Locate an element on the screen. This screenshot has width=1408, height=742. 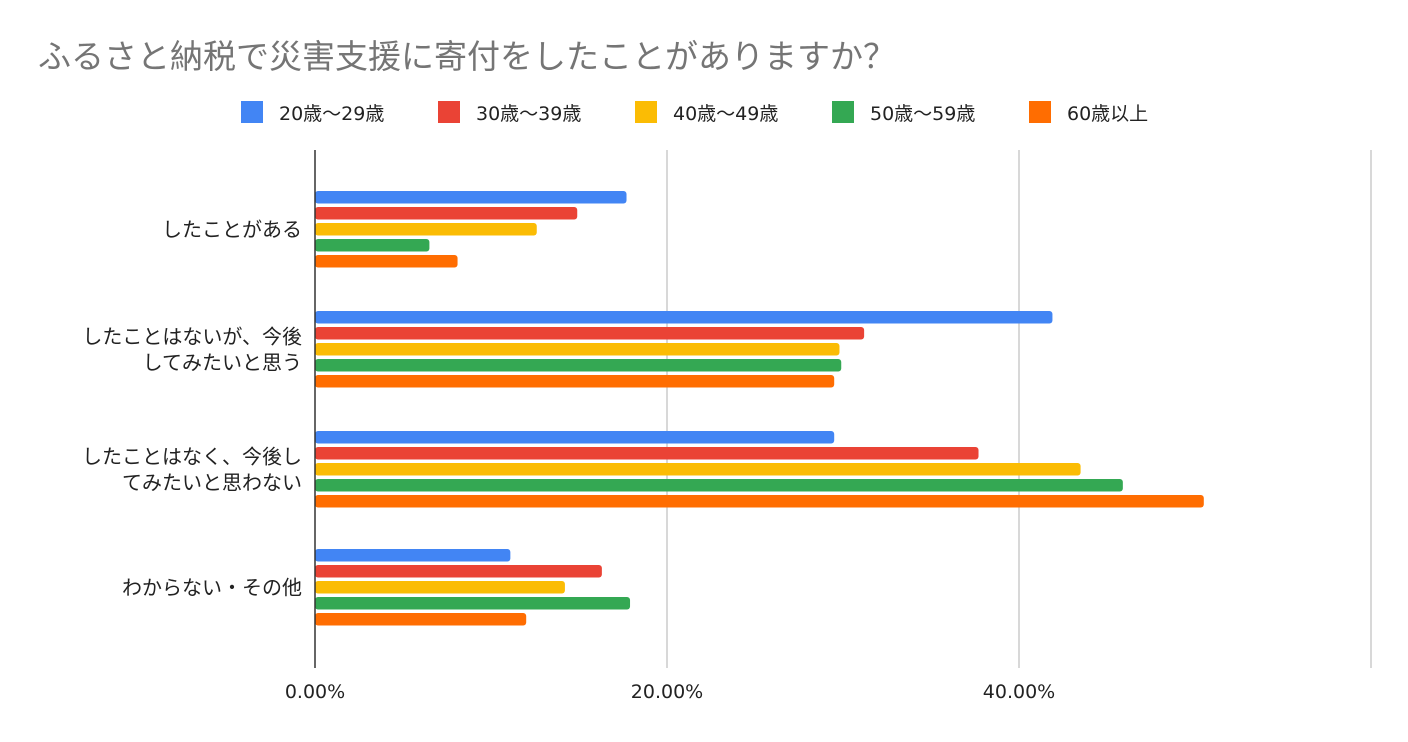
category-label: したことがある is located at coordinates (232, 229).